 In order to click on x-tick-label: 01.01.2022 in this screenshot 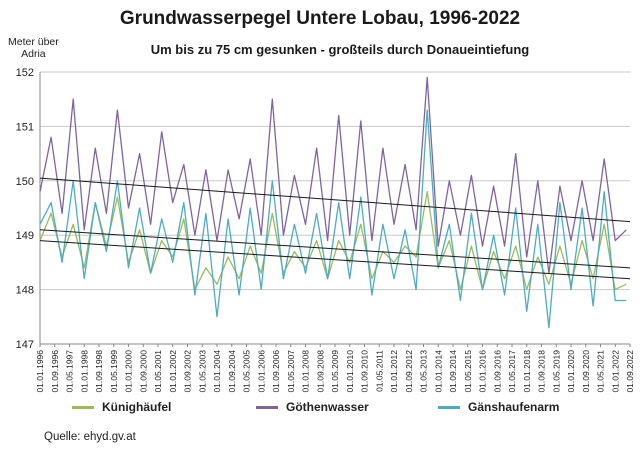, I will do `click(615, 371)`.